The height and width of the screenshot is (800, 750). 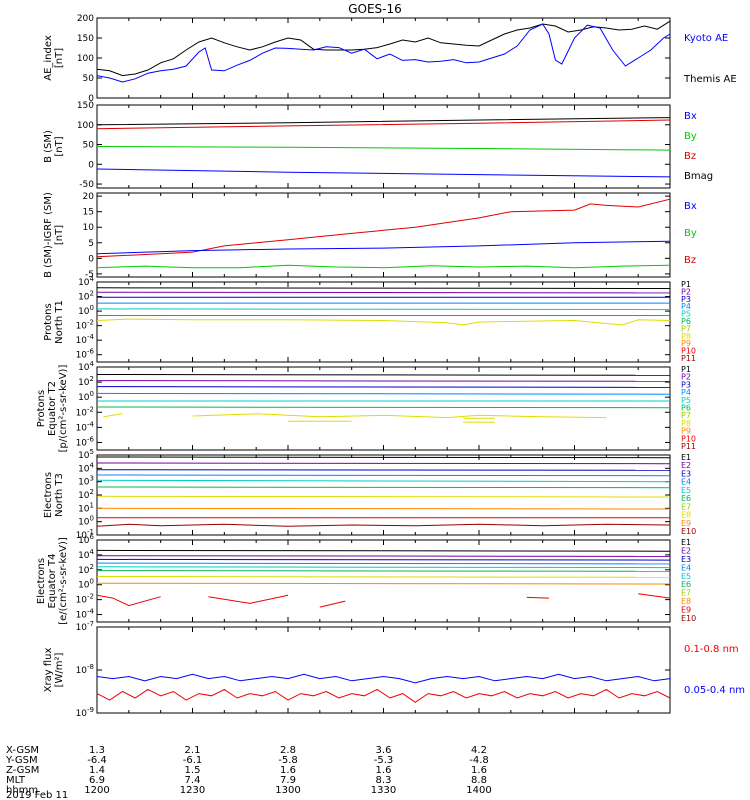 What do you see at coordinates (375, 9) in the screenshot?
I see `plot-title: GOES-16` at bounding box center [375, 9].